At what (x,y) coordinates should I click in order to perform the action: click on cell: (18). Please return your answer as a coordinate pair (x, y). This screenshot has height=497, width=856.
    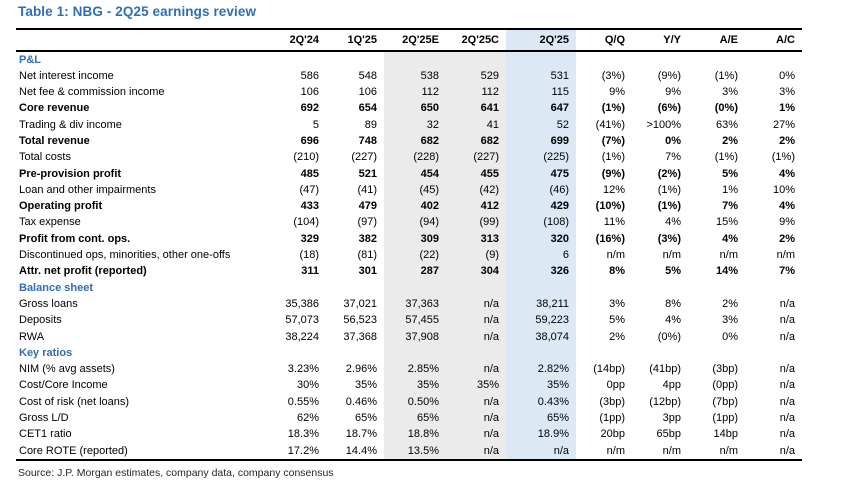
    Looking at the image, I should click on (309, 255).